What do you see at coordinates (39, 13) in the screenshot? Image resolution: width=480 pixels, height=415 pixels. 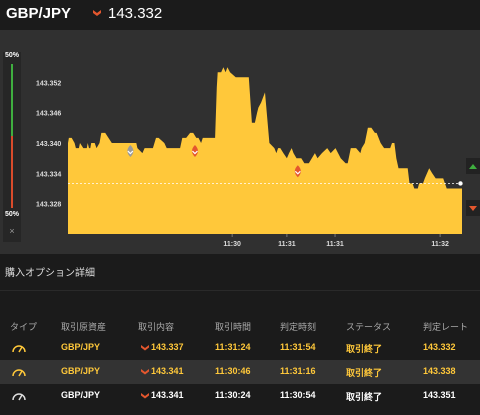 I see `currency-pair: GBP/JPY` at bounding box center [39, 13].